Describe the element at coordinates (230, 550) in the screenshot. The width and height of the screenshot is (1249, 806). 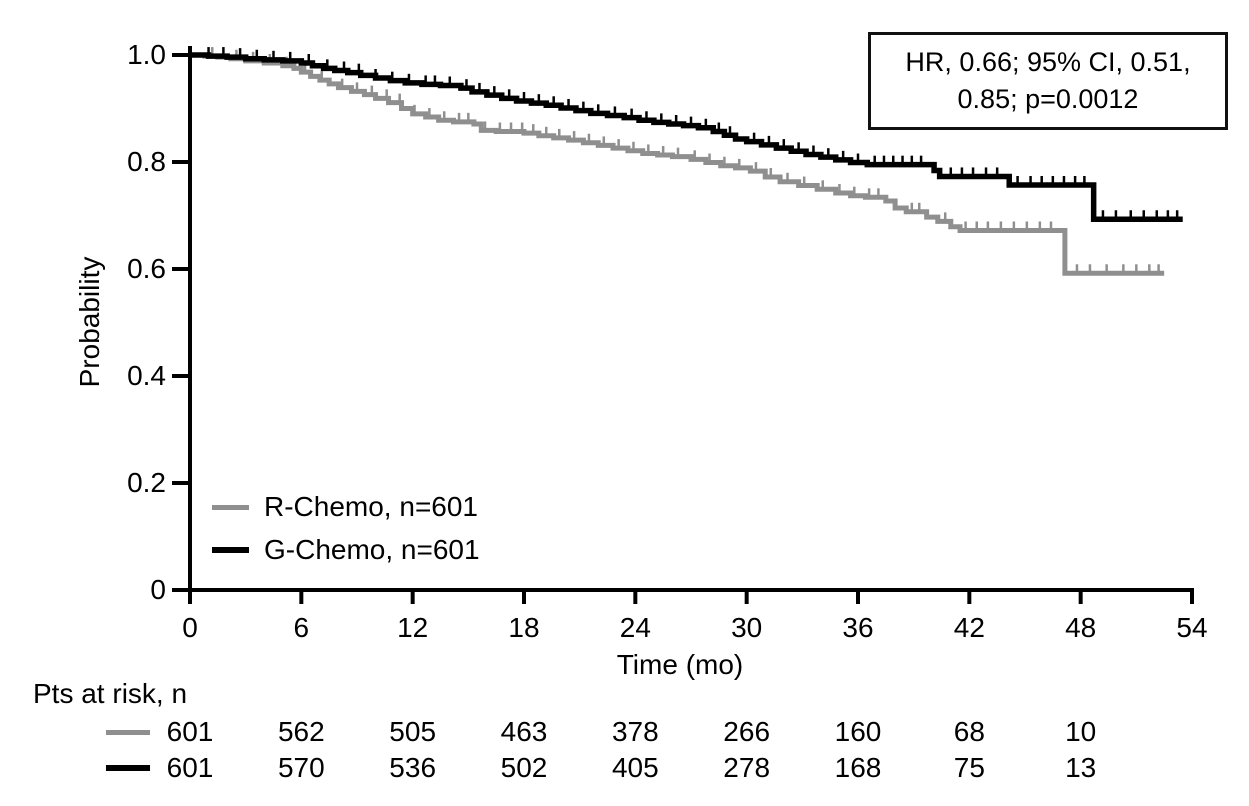
I see `g-chemo-line-swatch` at that location.